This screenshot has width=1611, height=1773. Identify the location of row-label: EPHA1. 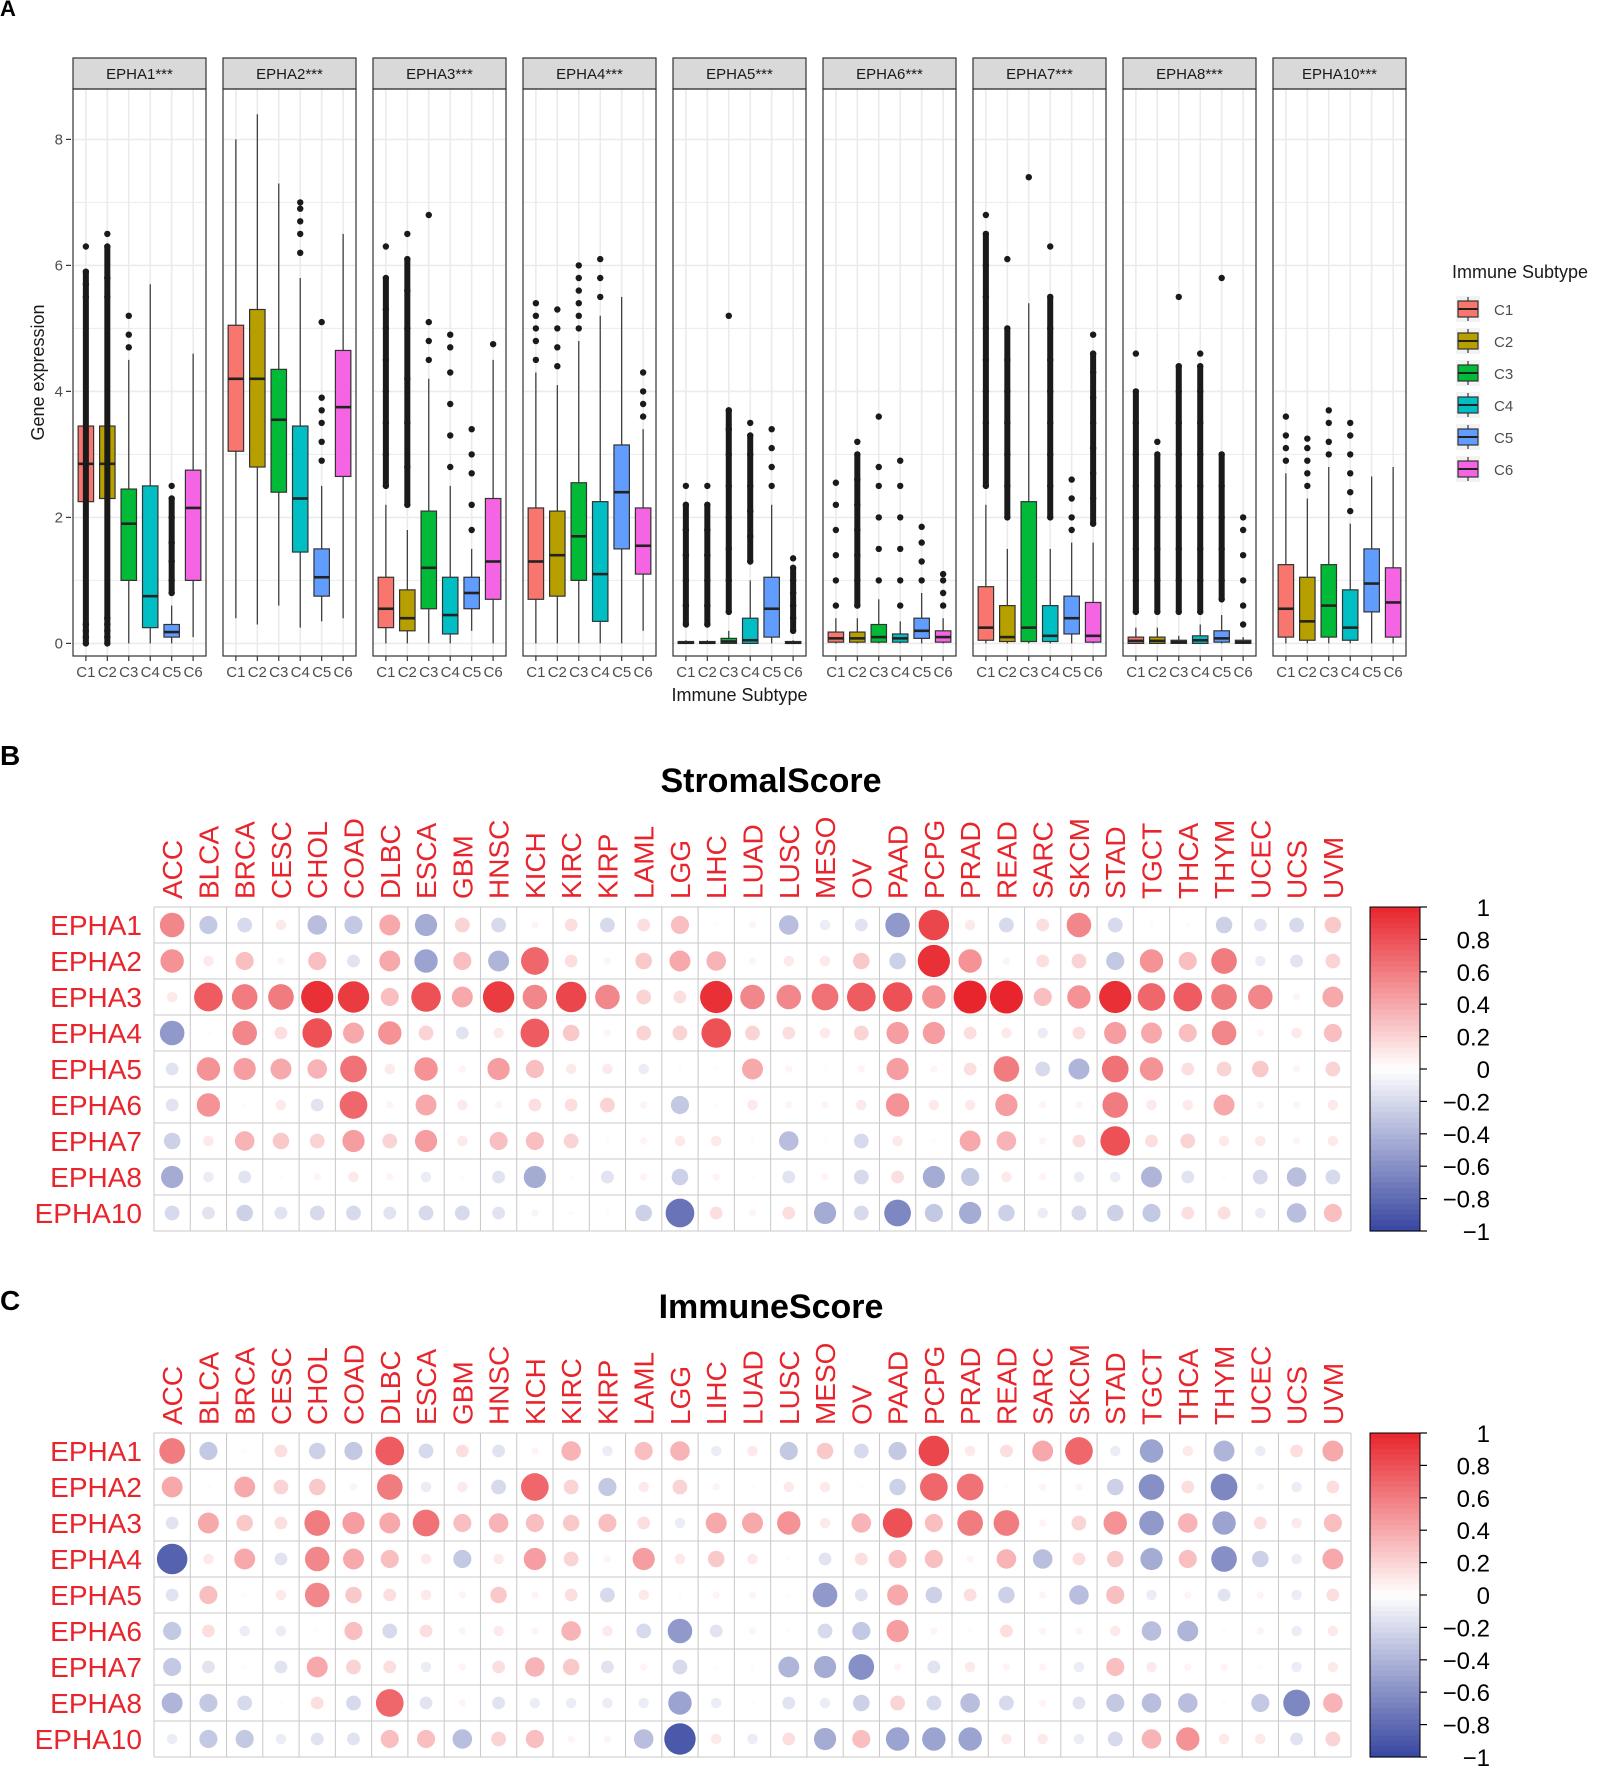
(96, 1451).